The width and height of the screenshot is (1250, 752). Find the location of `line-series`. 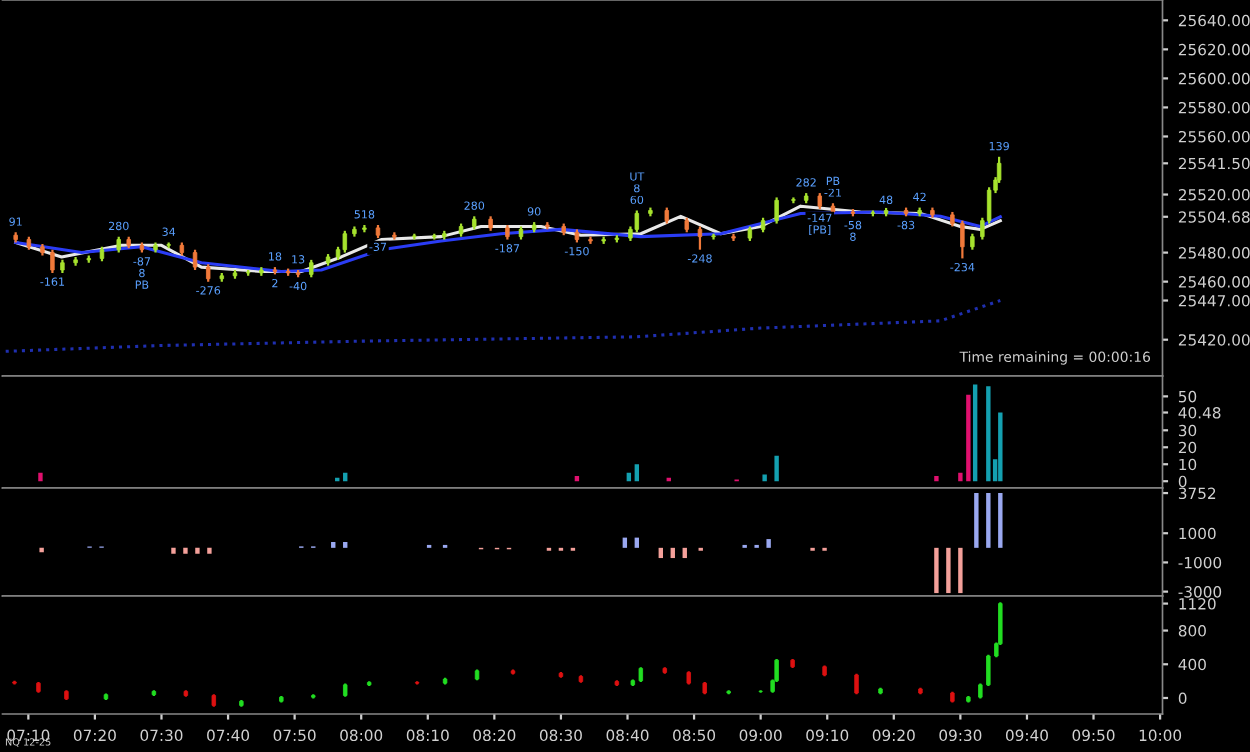

line-series is located at coordinates (503, 325).